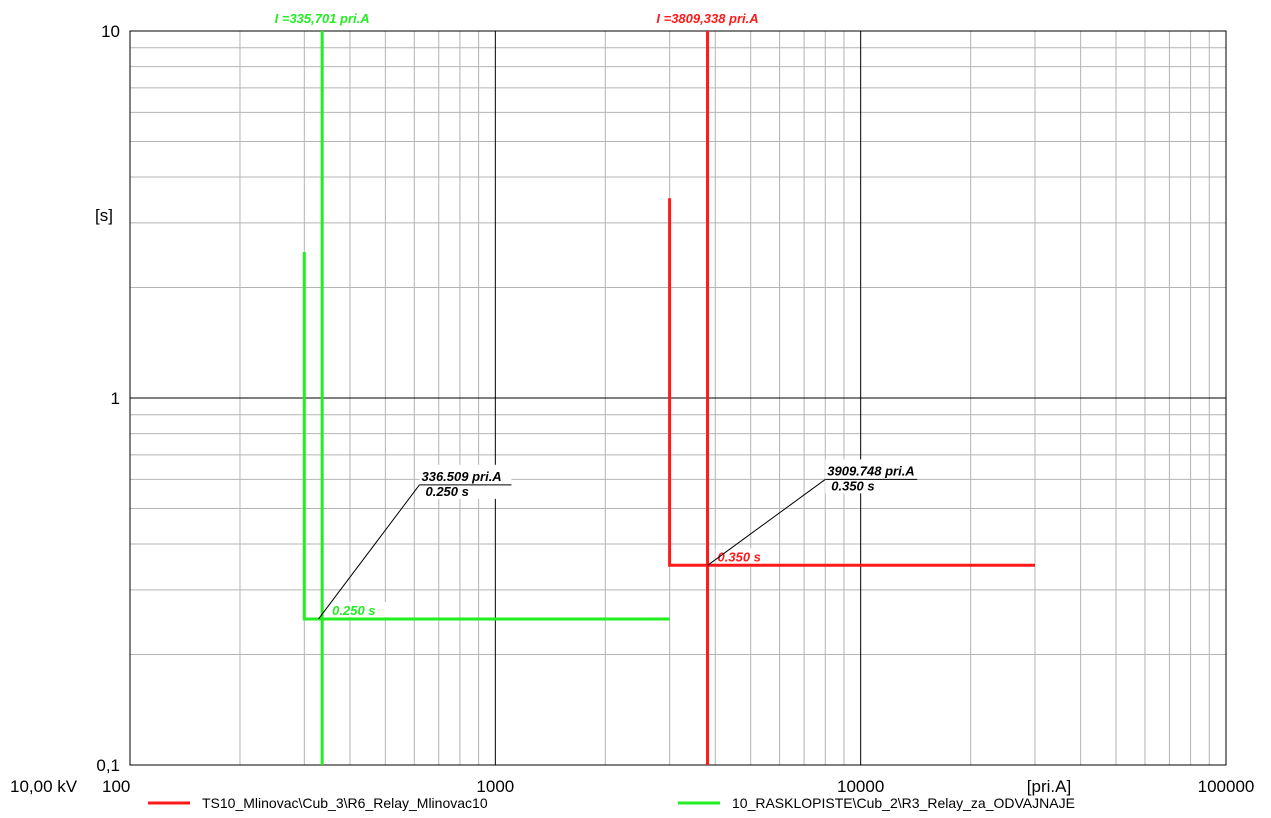 The image size is (1271, 818). Describe the element at coordinates (739, 556) in the screenshot. I see `series-time-label: 0.350 s` at that location.